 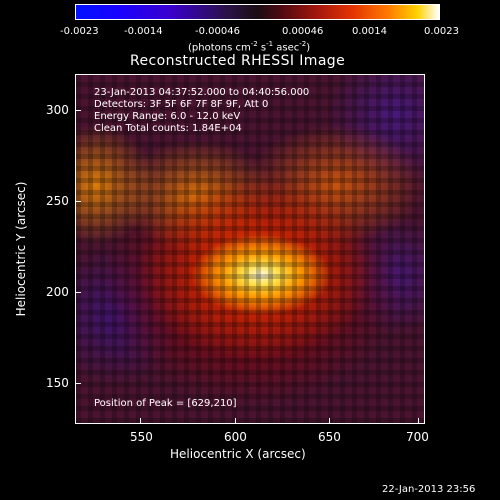 What do you see at coordinates (303, 31) in the screenshot?
I see `colorbar-tick-label: 0.00046` at bounding box center [303, 31].